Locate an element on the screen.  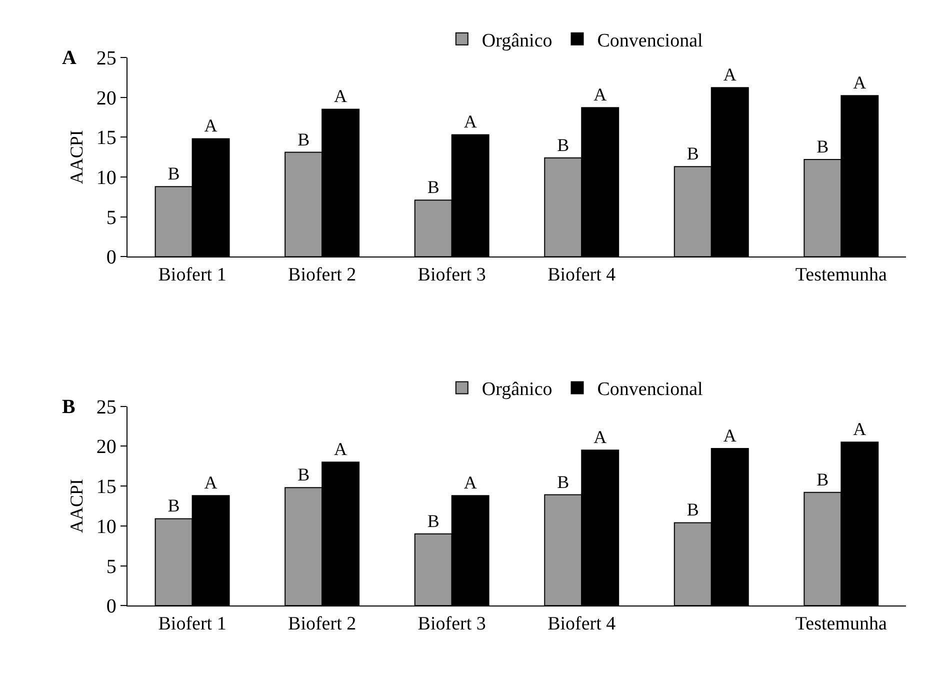
chart-title: A is located at coordinates (69, 58).